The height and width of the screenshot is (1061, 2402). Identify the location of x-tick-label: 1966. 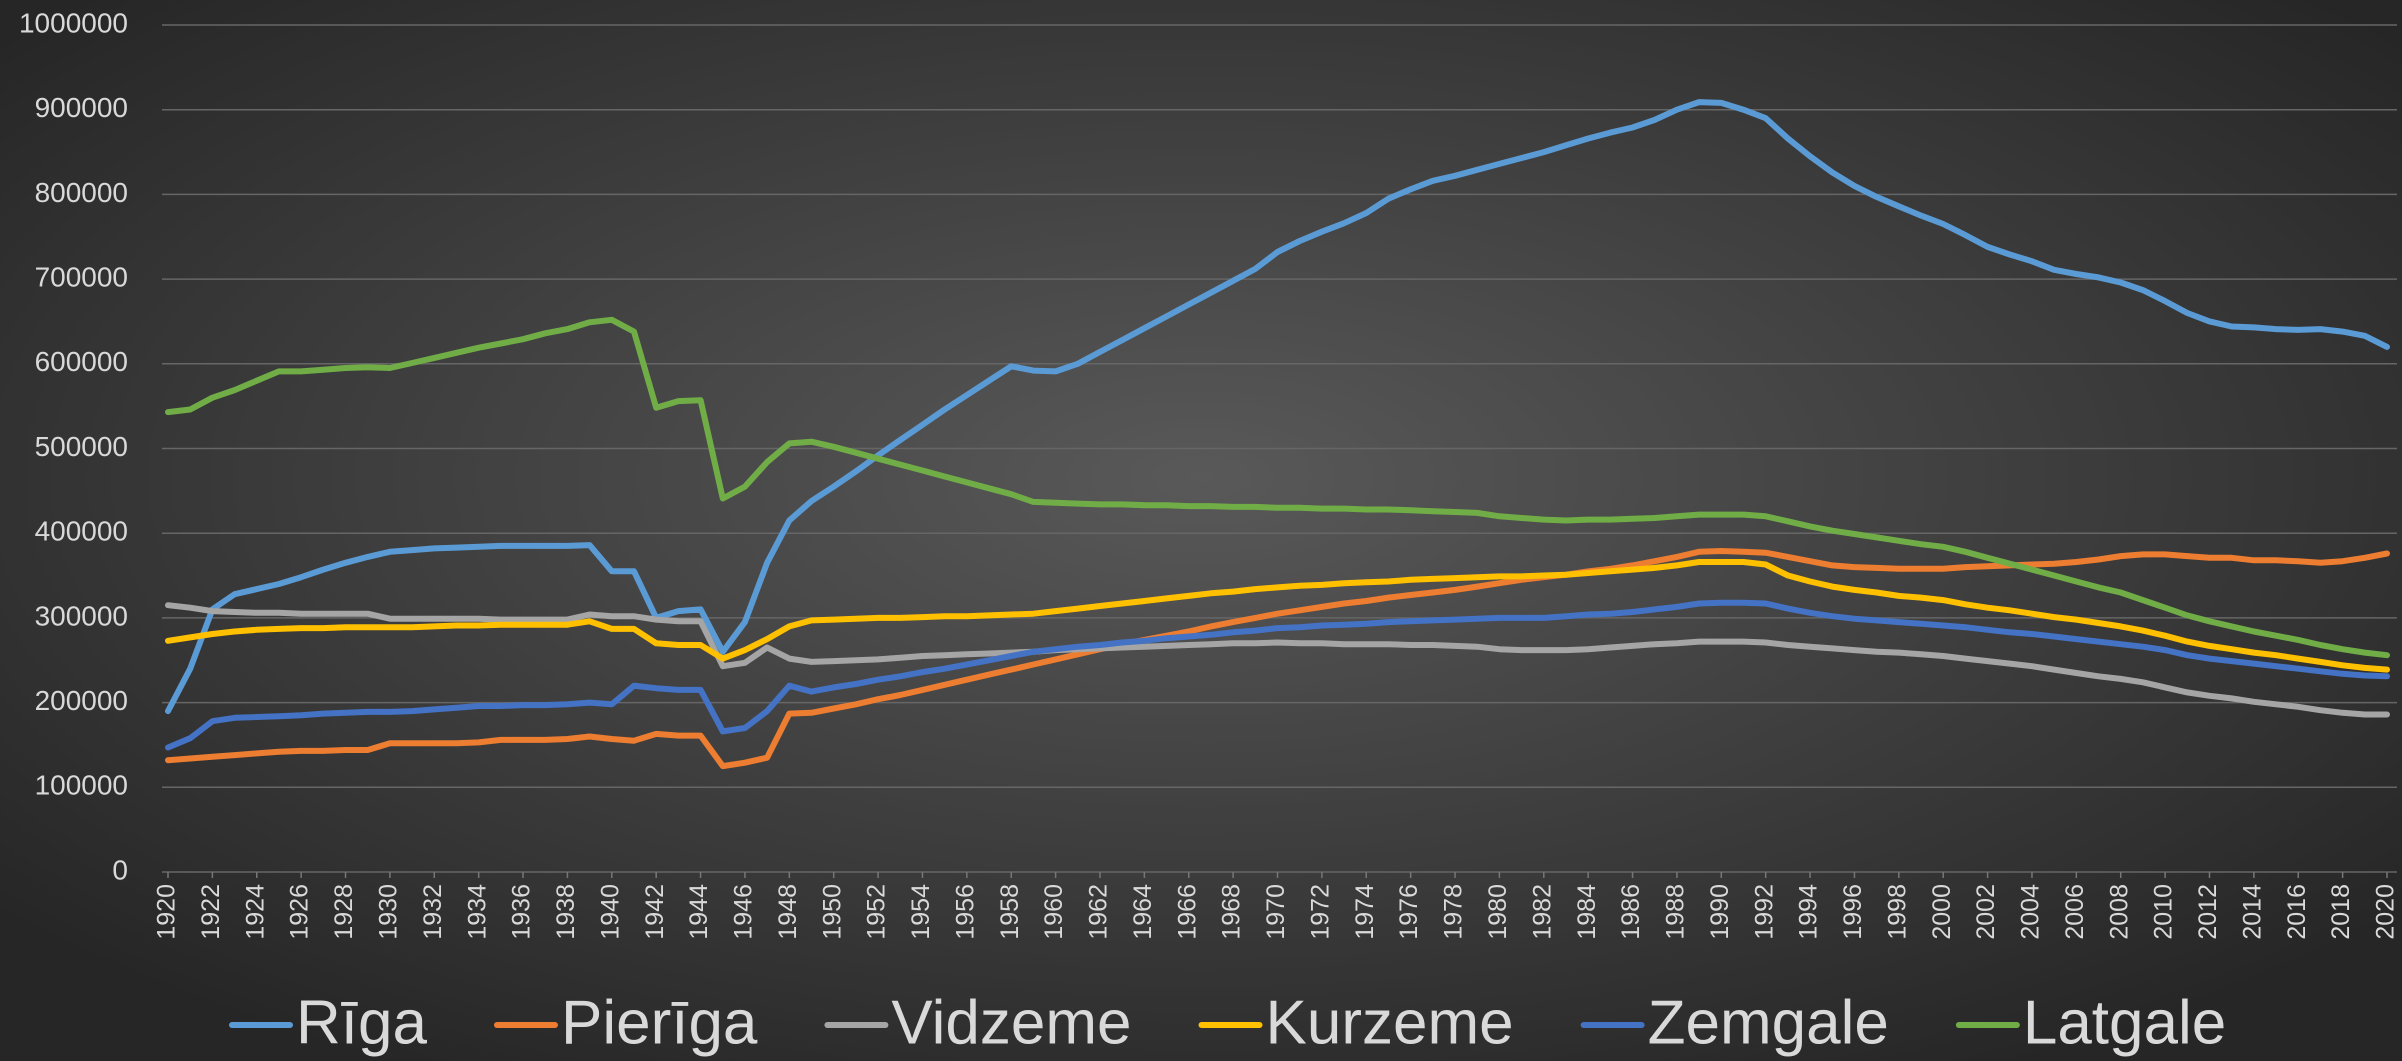
(1187, 912).